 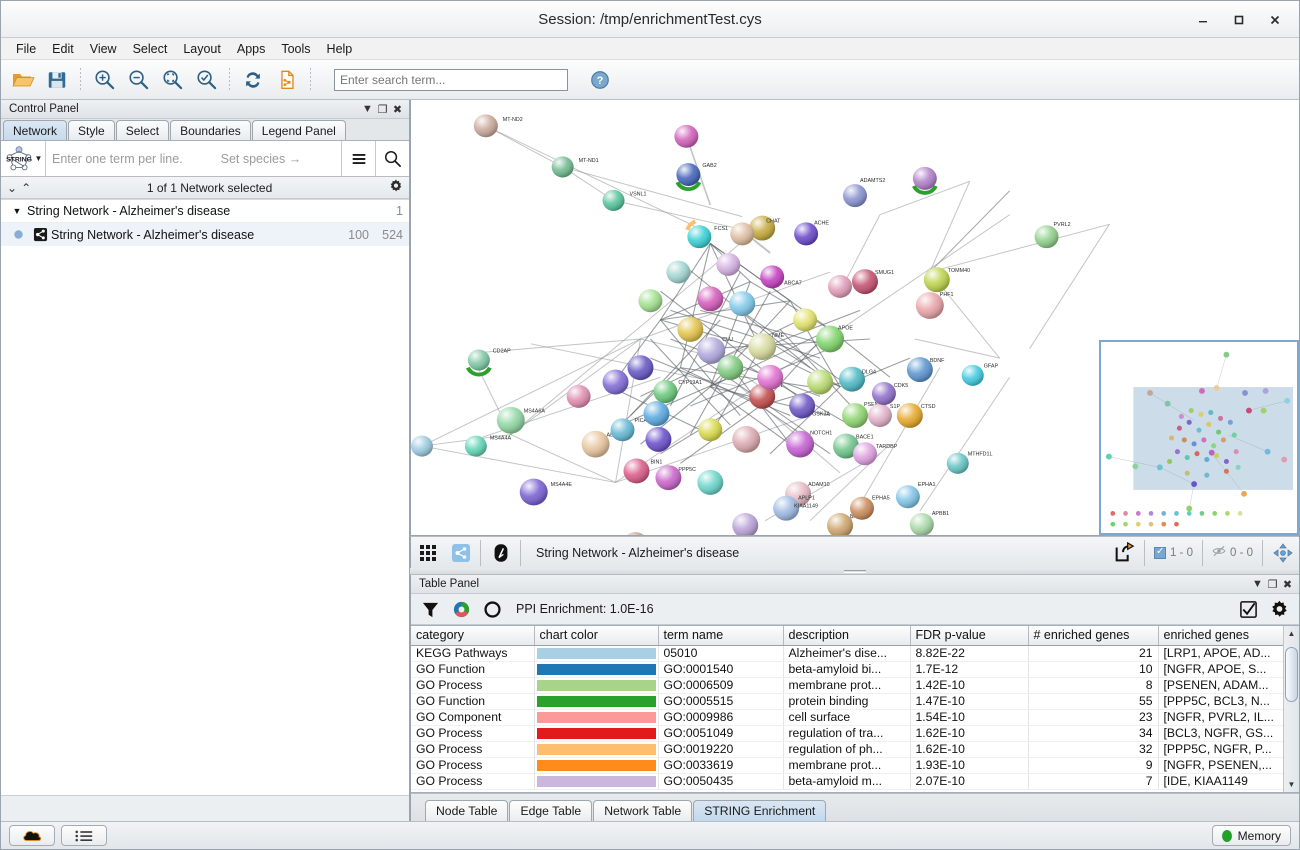 What do you see at coordinates (12, 187) in the screenshot?
I see `collapse-all-icon: ⌄` at bounding box center [12, 187].